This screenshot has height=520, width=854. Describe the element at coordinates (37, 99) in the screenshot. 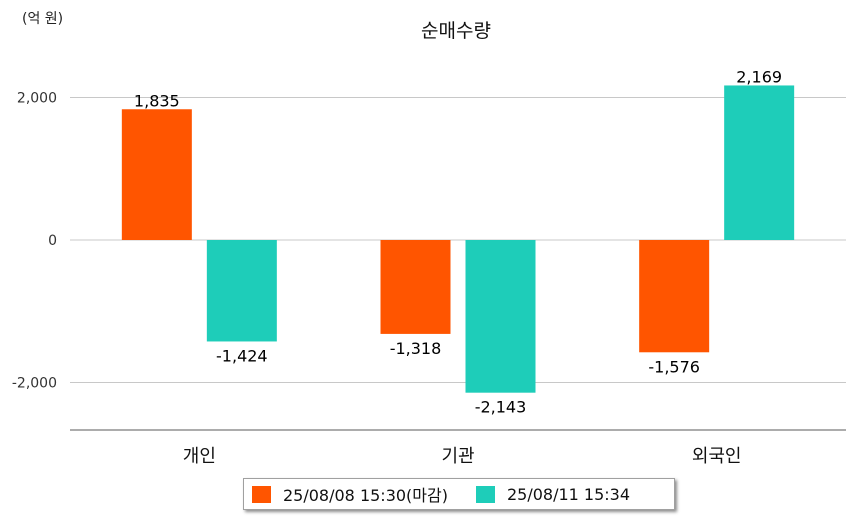

I see `y-tick-label: 2,000` at that location.